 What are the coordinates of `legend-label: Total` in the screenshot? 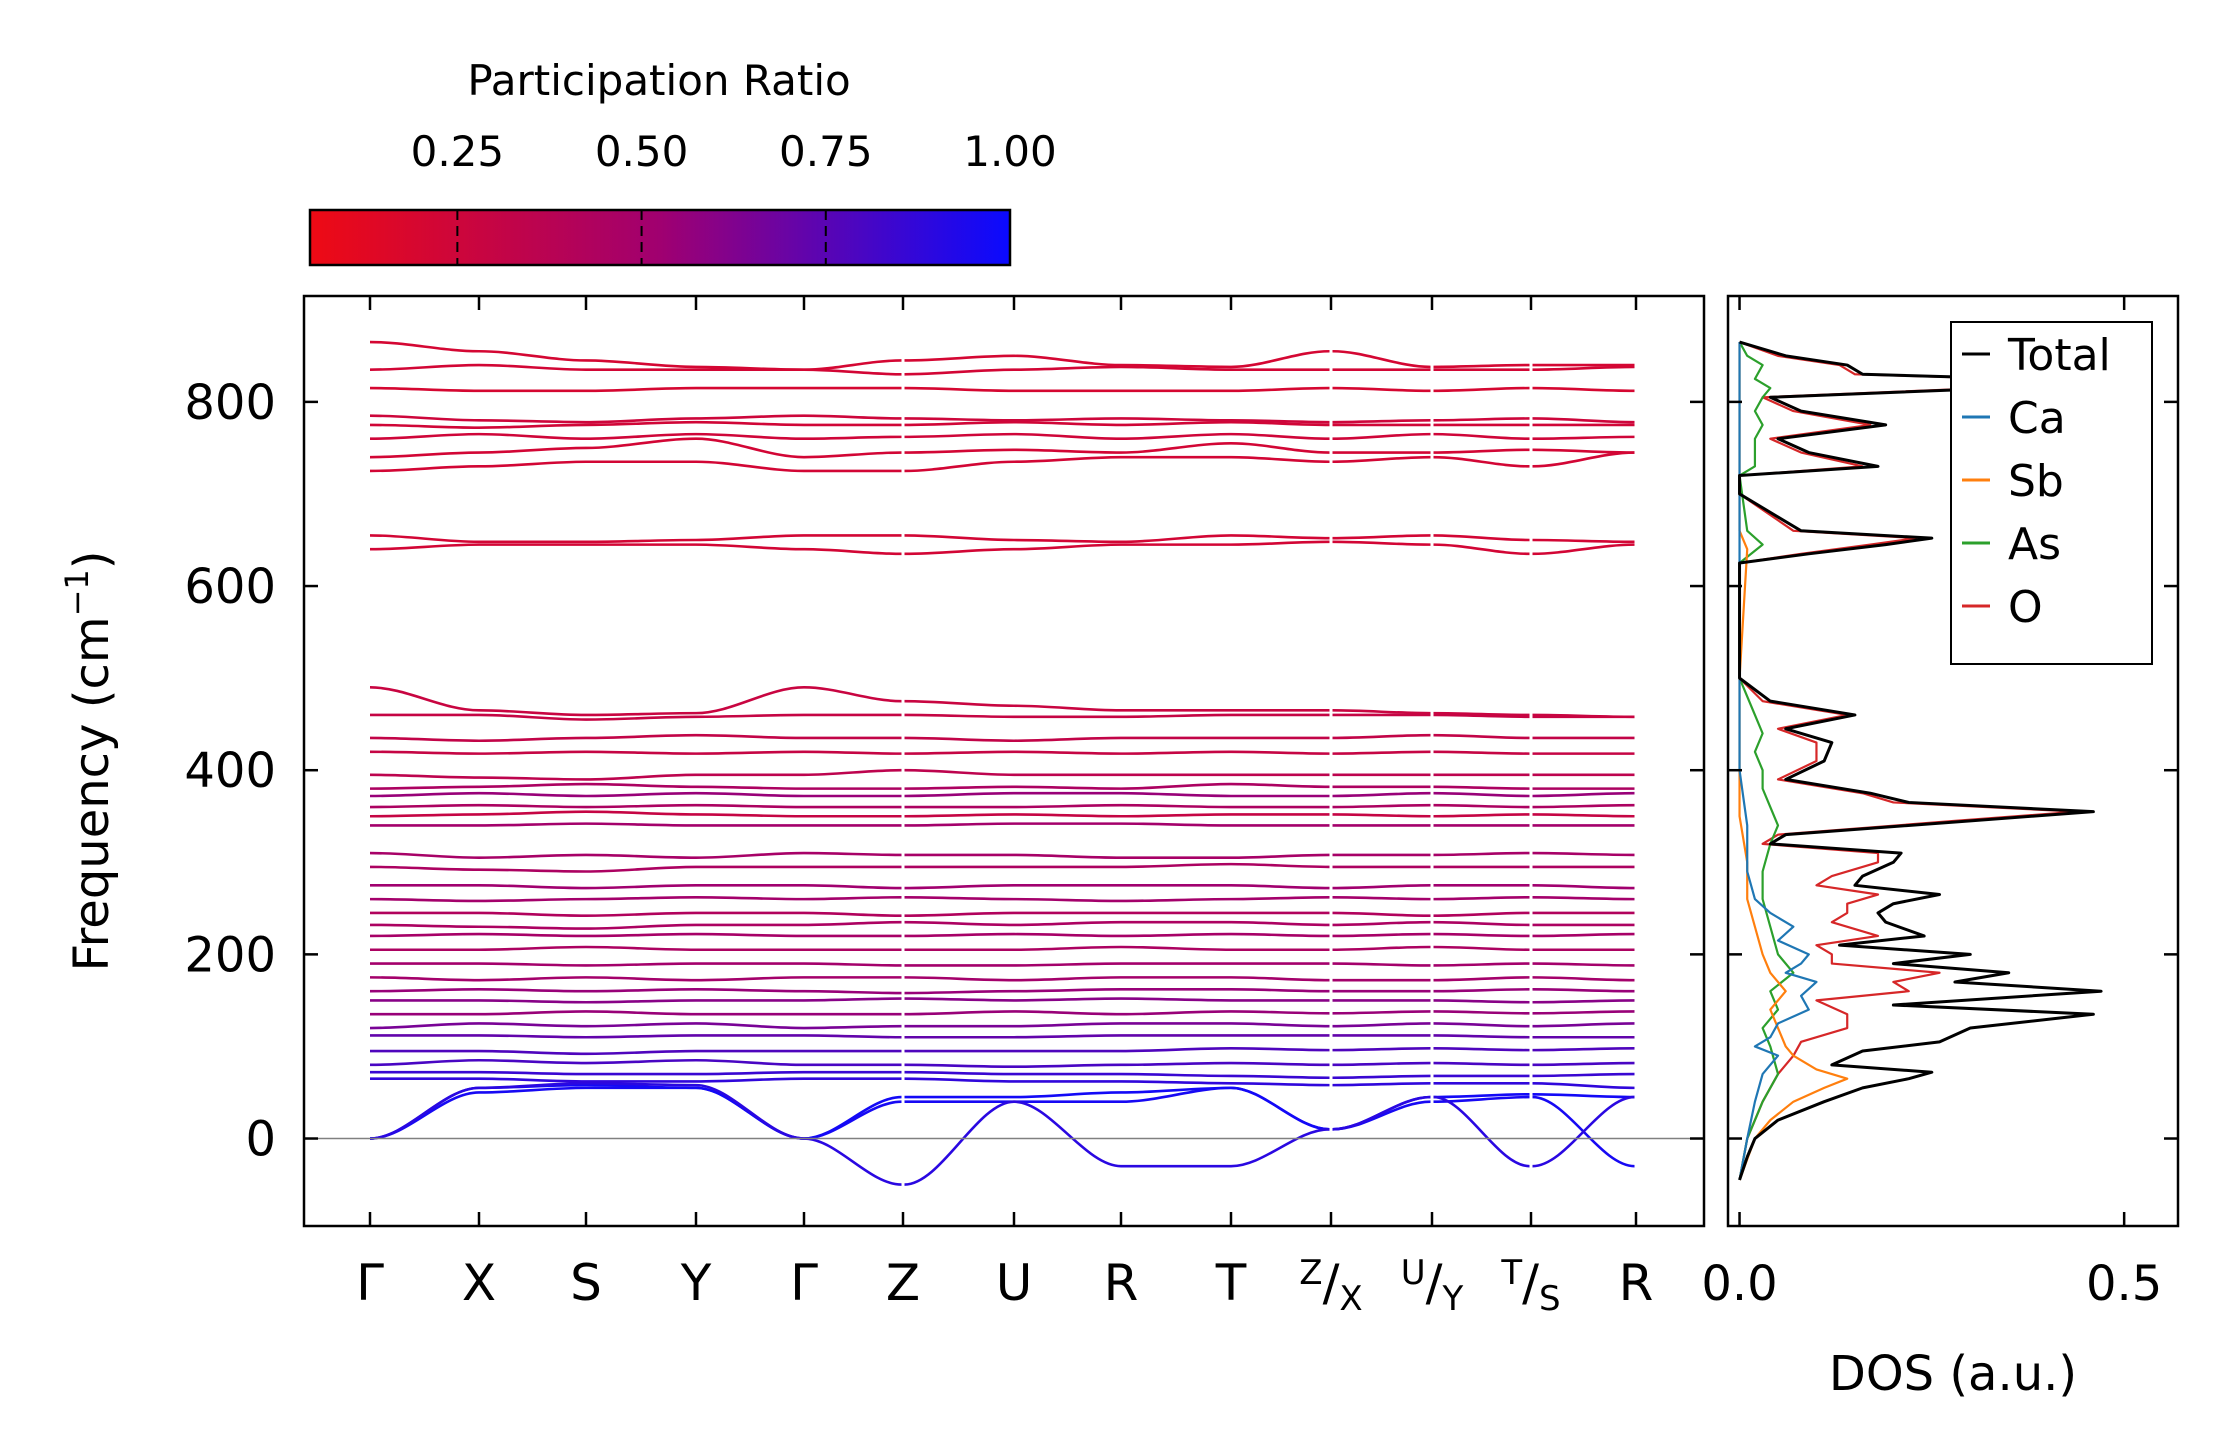 It's located at (2059, 355).